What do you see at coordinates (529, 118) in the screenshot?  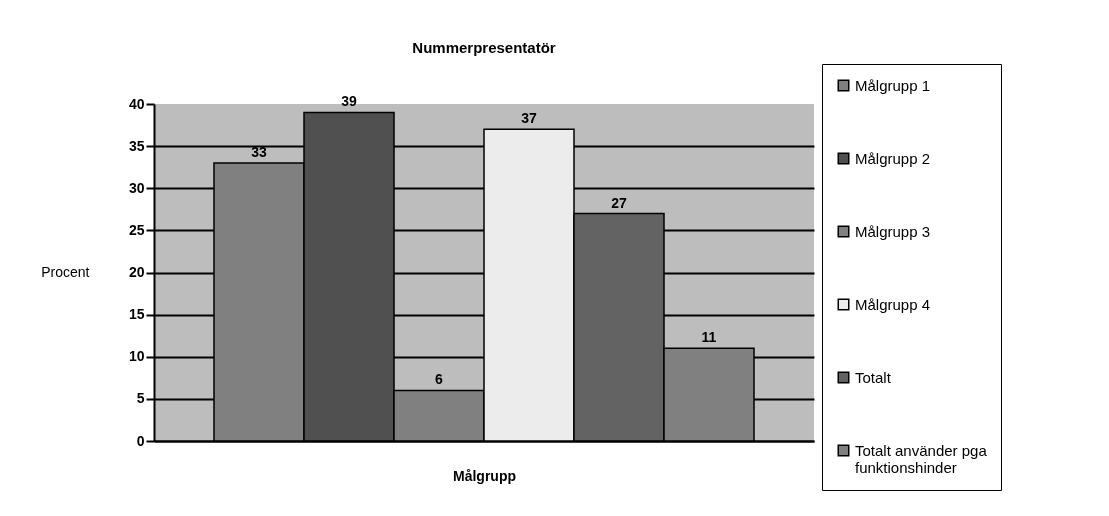 I see `data-label: 37` at bounding box center [529, 118].